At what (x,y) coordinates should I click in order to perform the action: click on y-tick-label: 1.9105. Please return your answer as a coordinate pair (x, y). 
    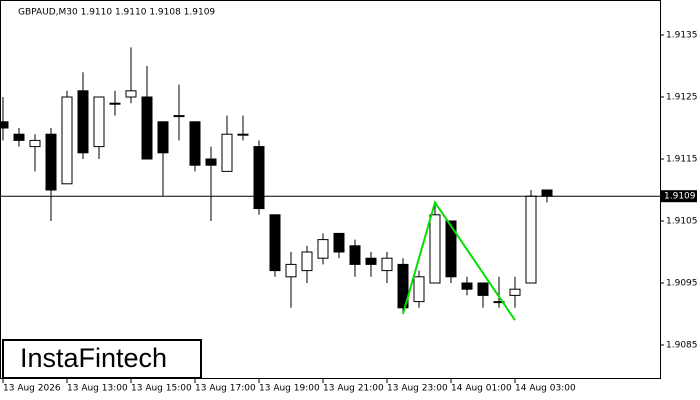
    Looking at the image, I should click on (682, 222).